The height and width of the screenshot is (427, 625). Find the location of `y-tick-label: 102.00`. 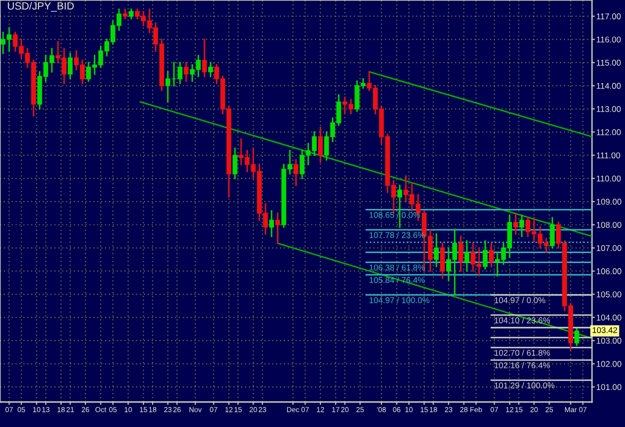

y-tick-label: 102.00 is located at coordinates (609, 363).